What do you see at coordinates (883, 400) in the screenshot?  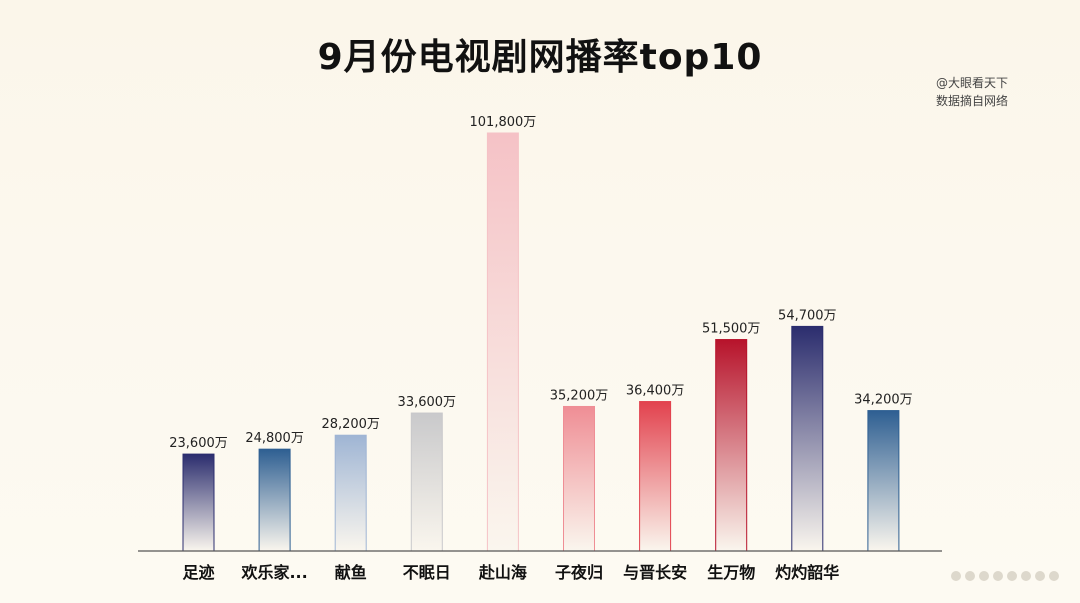 I see `value-label-10: 34,200万` at bounding box center [883, 400].